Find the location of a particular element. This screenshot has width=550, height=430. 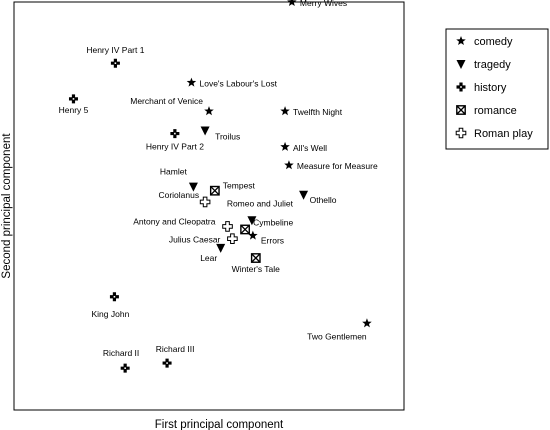

legend-marker-roman is located at coordinates (461, 133).